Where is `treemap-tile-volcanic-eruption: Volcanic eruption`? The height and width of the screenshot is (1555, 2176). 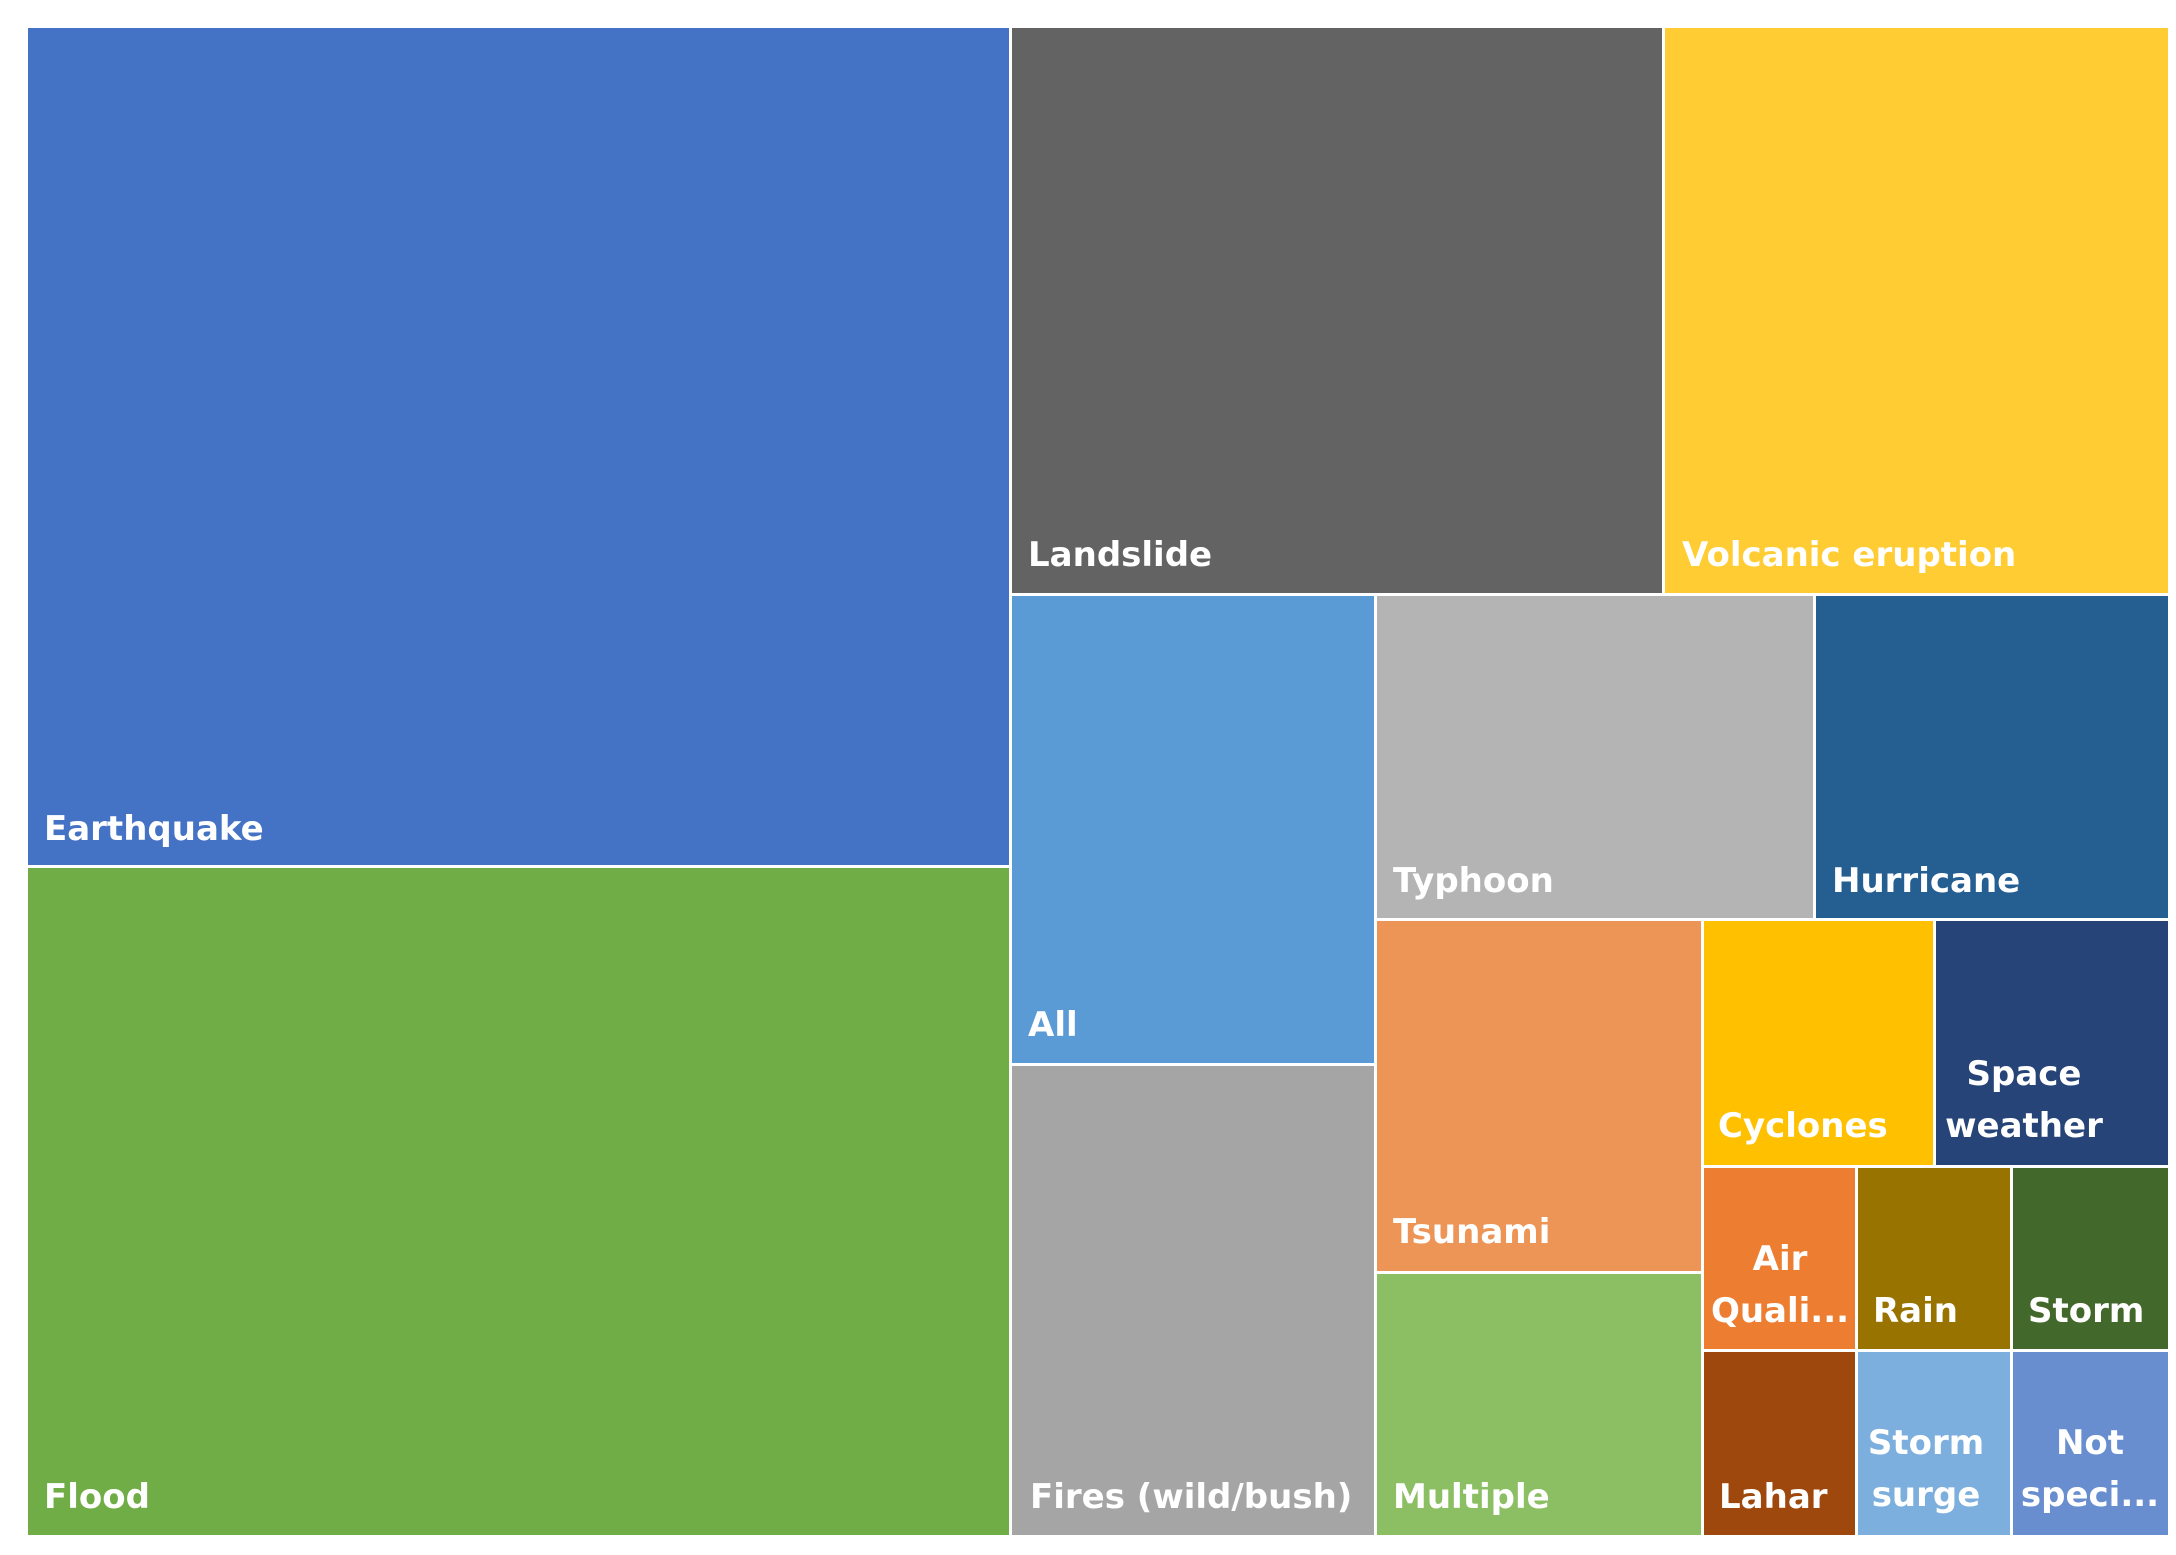 treemap-tile-volcanic-eruption: Volcanic eruption is located at coordinates (1916, 310).